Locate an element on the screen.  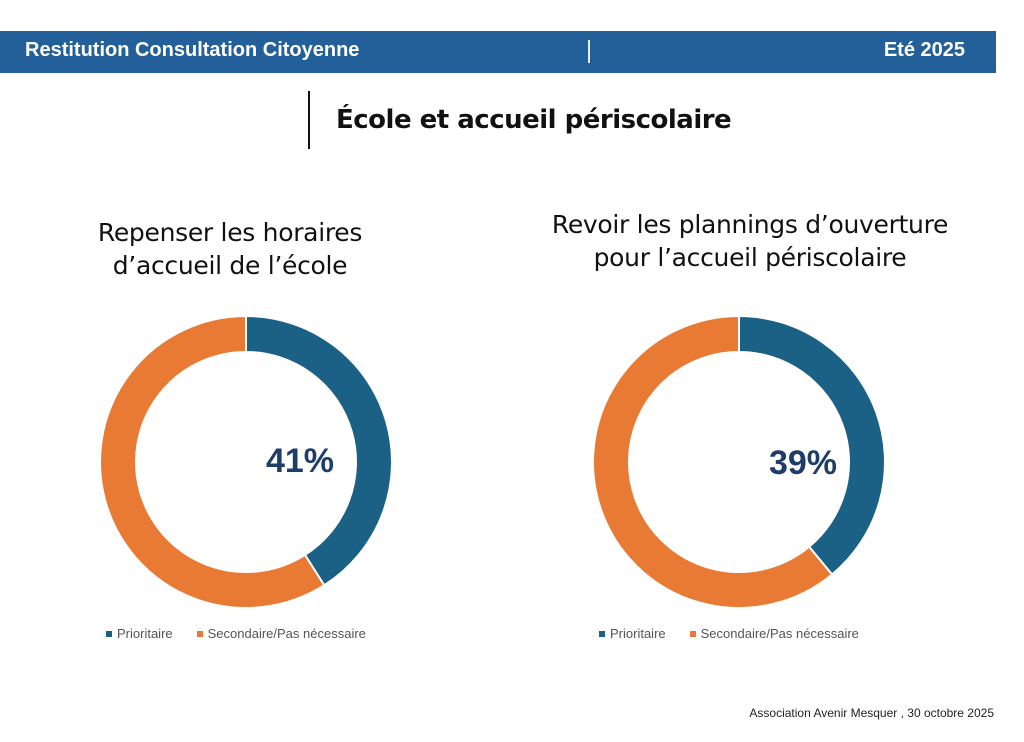
presentation-date: Eté 2025 is located at coordinates (924, 50).